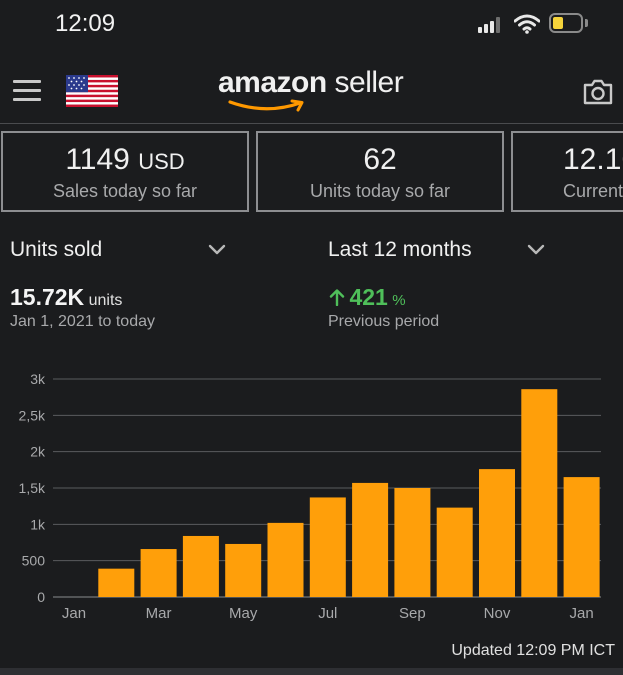 The height and width of the screenshot is (675, 623). I want to click on wifi-icon, so click(527, 24).